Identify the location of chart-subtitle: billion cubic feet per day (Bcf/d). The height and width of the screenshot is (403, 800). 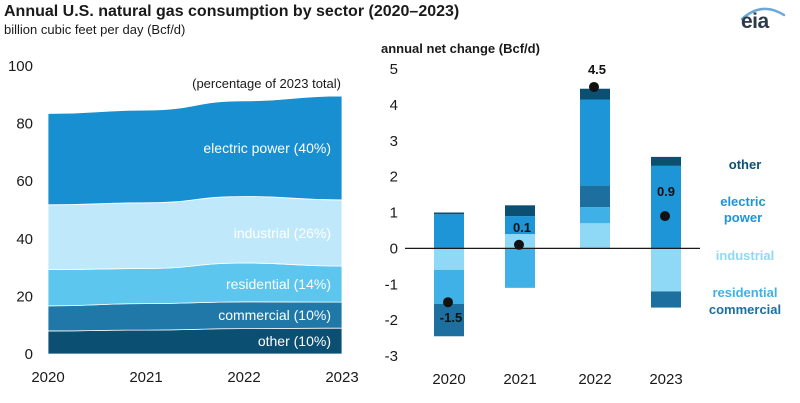
(95, 29).